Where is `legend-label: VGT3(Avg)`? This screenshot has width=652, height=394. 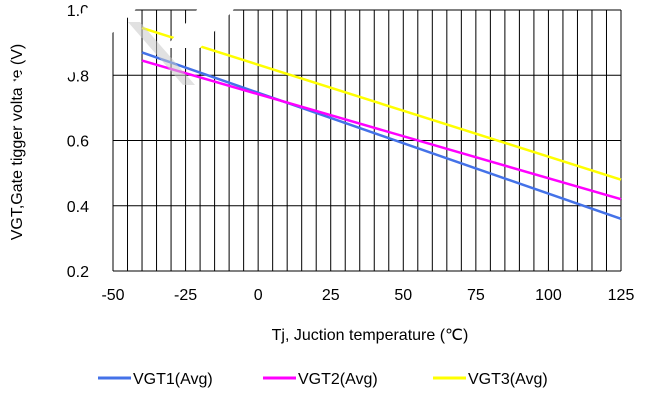
legend-label: VGT3(Avg) is located at coordinates (508, 379).